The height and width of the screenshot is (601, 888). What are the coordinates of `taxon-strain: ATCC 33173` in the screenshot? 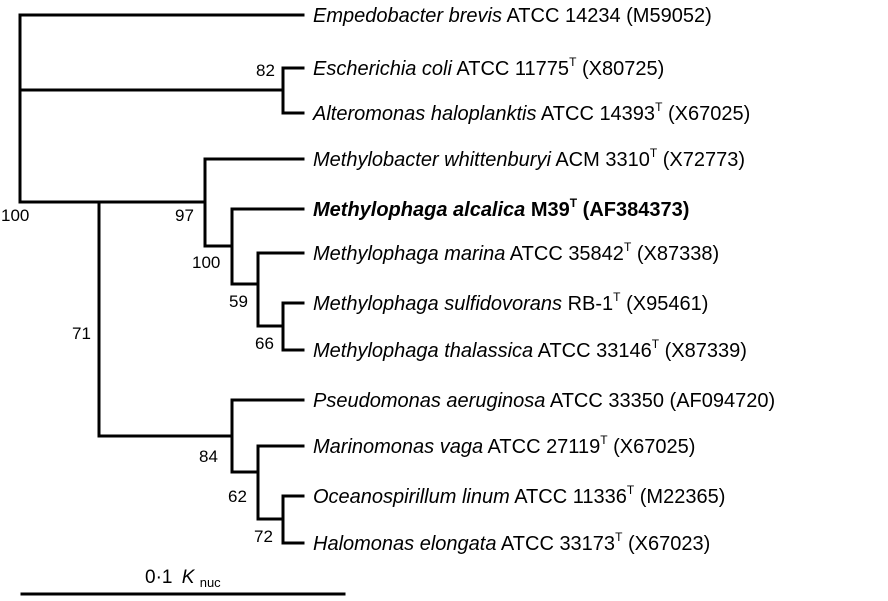 It's located at (555, 544).